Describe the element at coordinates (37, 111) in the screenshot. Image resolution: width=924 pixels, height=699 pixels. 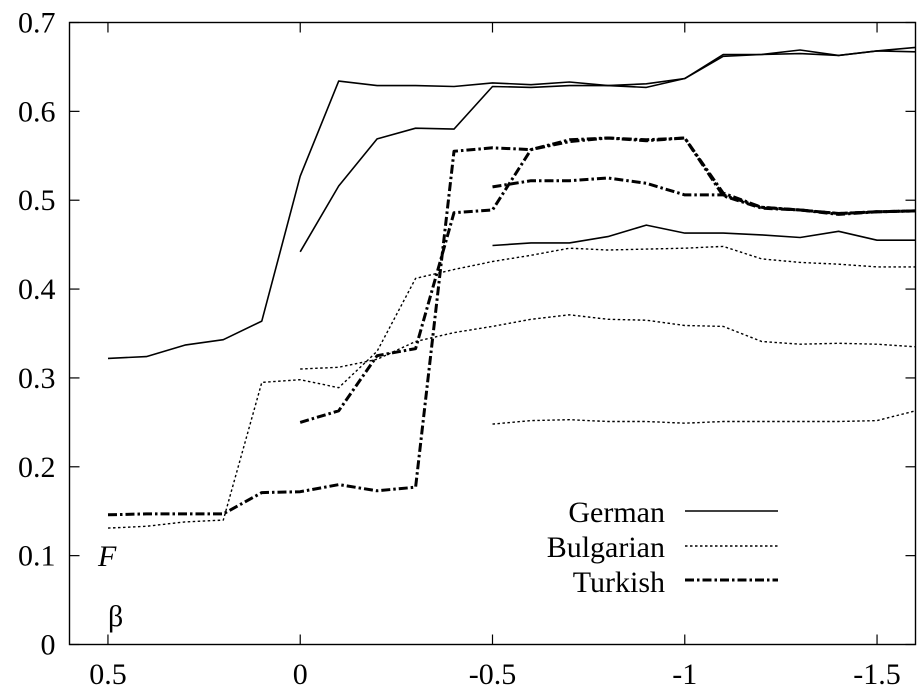
I see `y-tick-label: 0.6` at that location.